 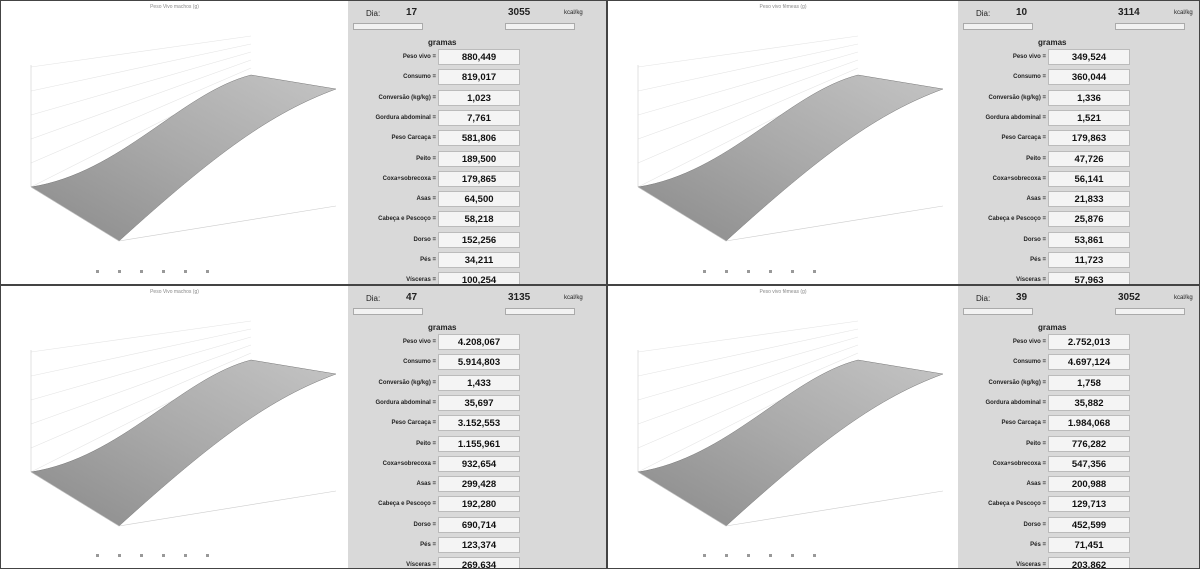 What do you see at coordinates (1089, 443) in the screenshot?
I see `field-value: 776,282` at bounding box center [1089, 443].